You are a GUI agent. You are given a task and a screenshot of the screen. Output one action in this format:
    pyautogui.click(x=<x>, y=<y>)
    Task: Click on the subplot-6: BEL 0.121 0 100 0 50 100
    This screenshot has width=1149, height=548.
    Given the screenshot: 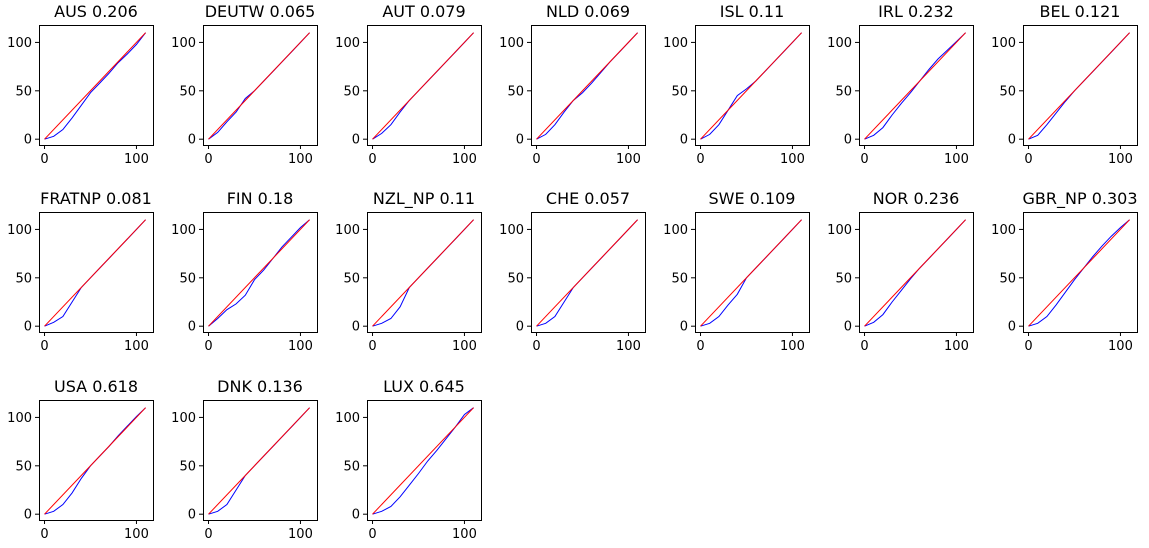 What is the action you would take?
    pyautogui.click(x=1064, y=84)
    